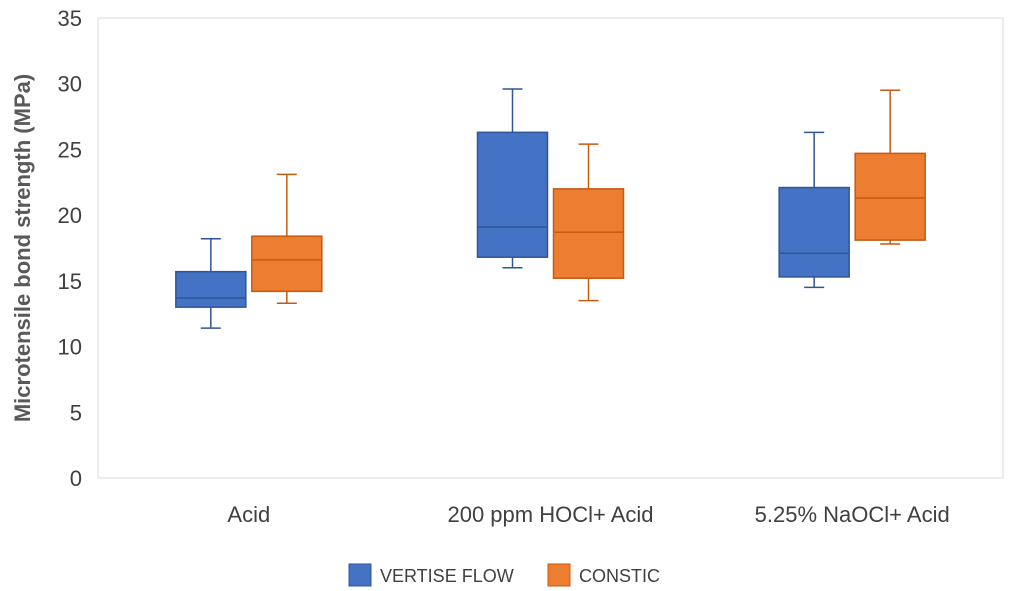 The image size is (1014, 591). What do you see at coordinates (70, 248) in the screenshot?
I see `y-axis: 0 5 10 15 20 25 30 35` at bounding box center [70, 248].